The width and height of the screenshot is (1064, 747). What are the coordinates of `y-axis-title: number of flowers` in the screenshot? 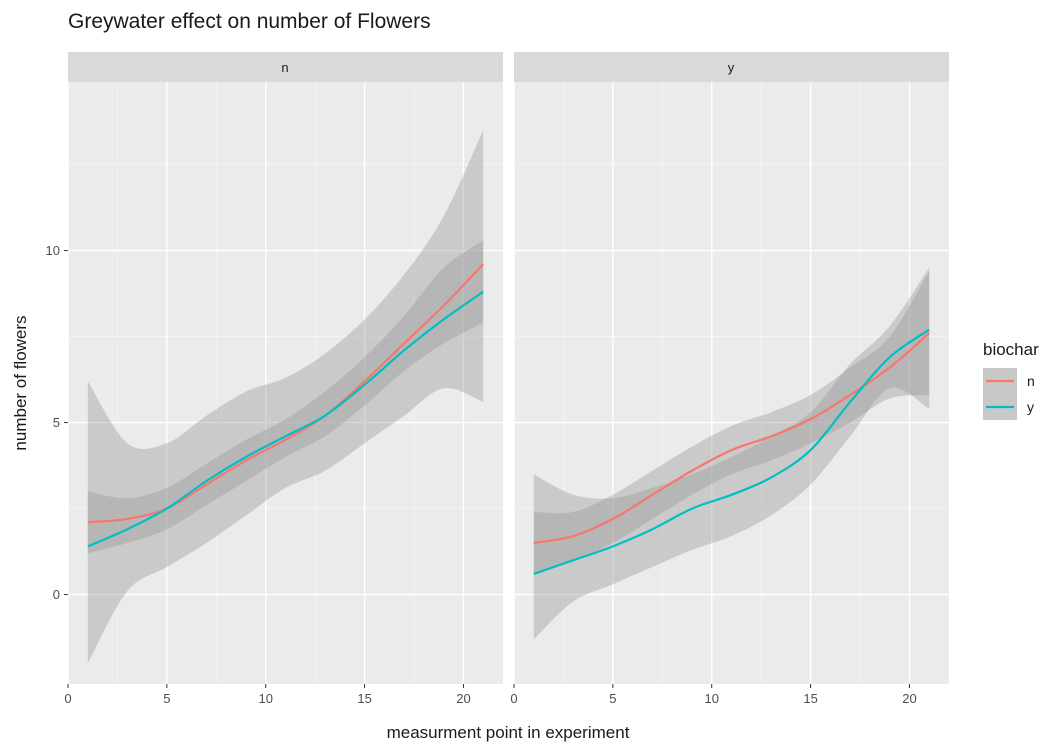 It's located at (20, 382).